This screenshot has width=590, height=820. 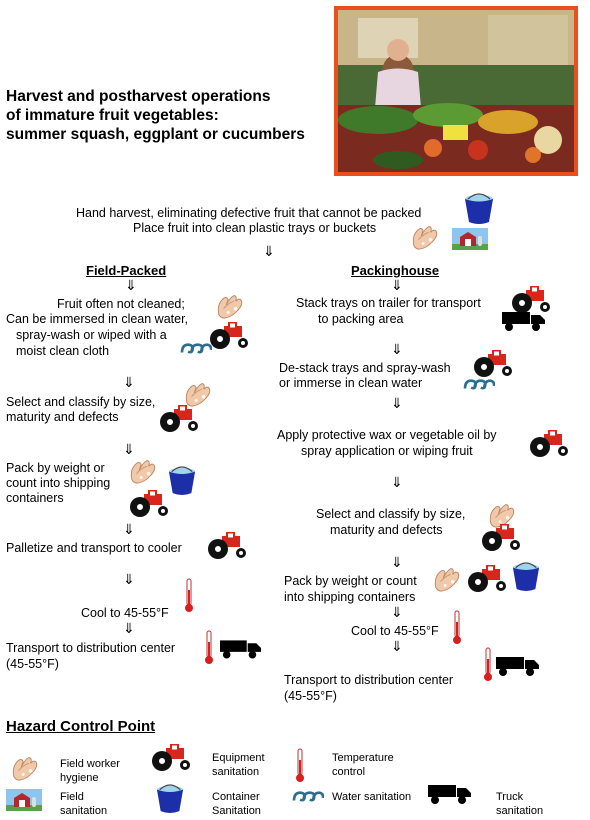 I want to click on ph-step-text: to packing area, so click(x=361, y=319).